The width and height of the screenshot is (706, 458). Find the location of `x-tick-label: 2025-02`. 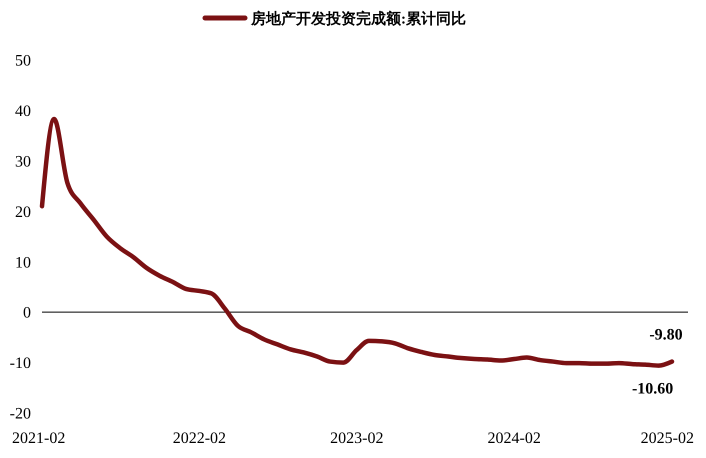

x-tick-label: 2025-02 is located at coordinates (667, 438).